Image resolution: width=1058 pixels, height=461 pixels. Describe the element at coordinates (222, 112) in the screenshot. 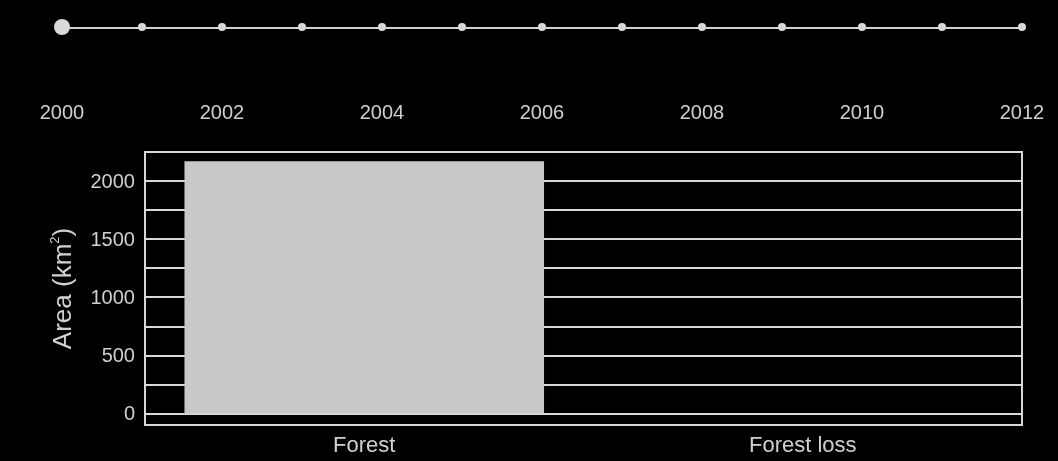

I see `x2-tick-label: 2002` at that location.